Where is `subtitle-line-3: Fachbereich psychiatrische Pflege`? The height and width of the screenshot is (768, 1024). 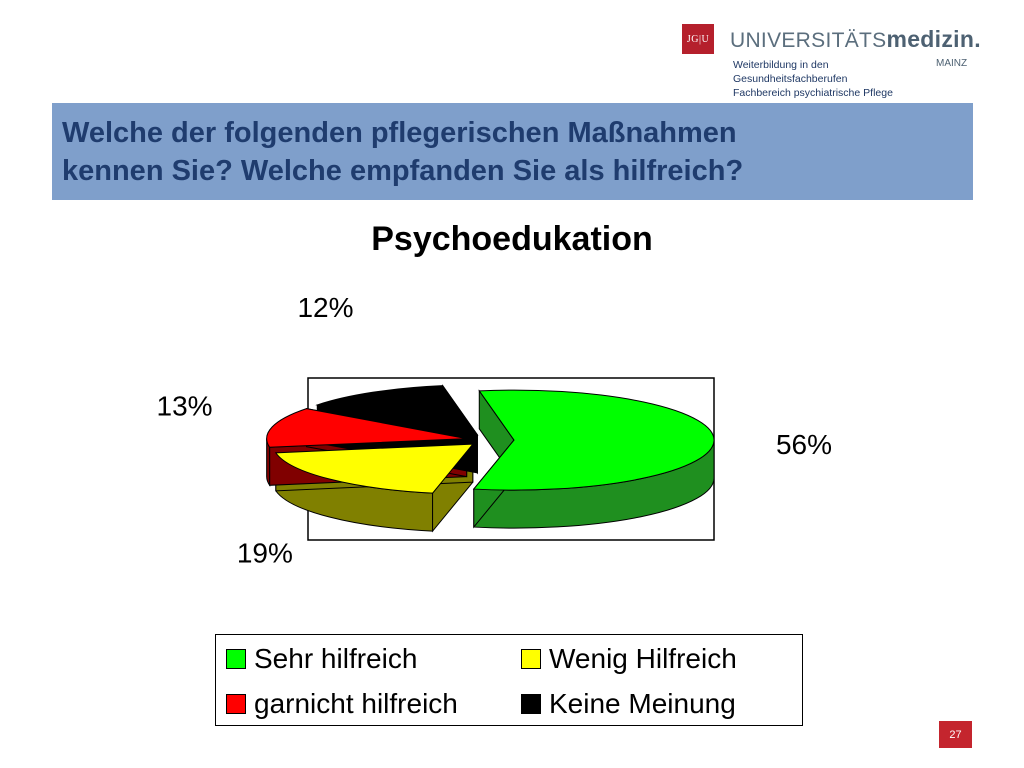
subtitle-line-3: Fachbereich psychiatrische Pflege is located at coordinates (813, 93).